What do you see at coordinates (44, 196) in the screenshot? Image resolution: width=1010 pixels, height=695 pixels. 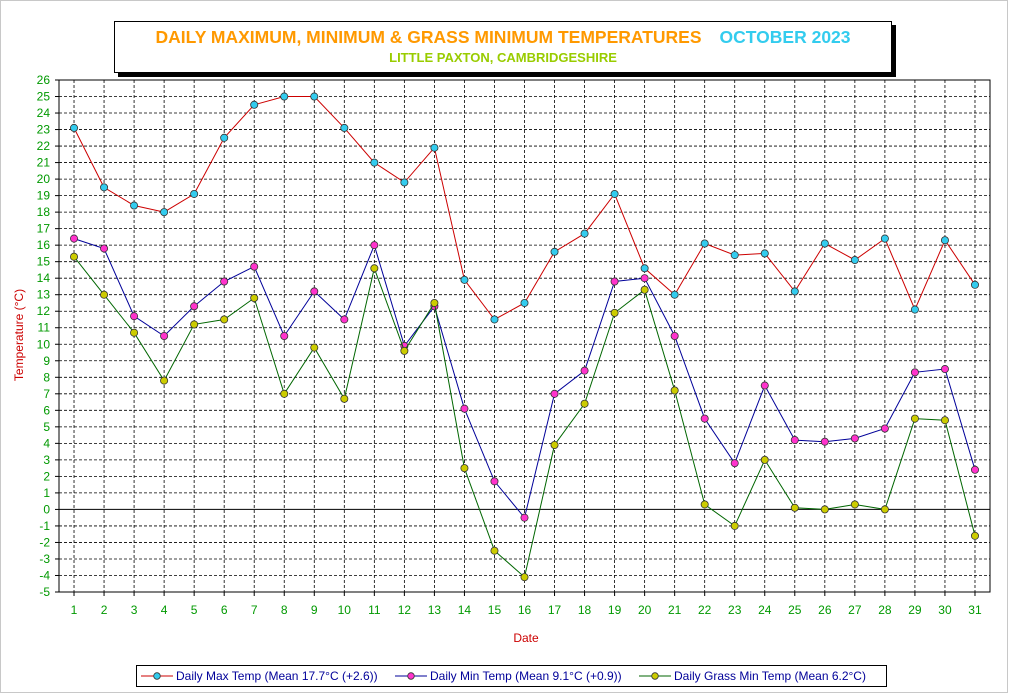 I see `y-tick-label: 19` at bounding box center [44, 196].